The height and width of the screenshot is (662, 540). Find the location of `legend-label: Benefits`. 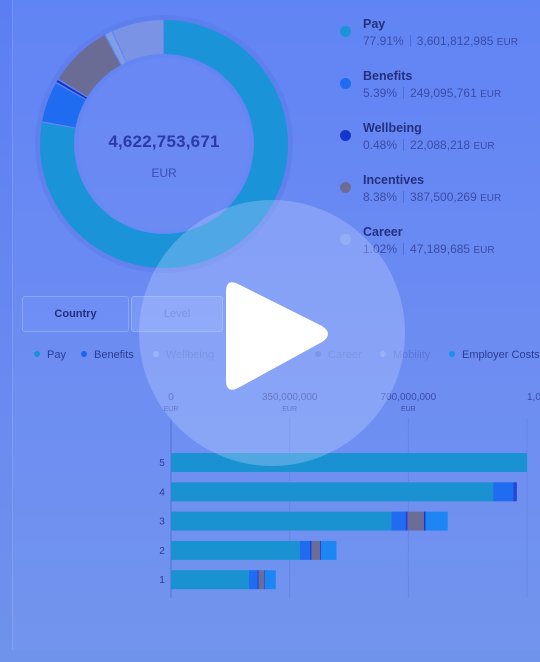

legend-label: Benefits is located at coordinates (388, 76).